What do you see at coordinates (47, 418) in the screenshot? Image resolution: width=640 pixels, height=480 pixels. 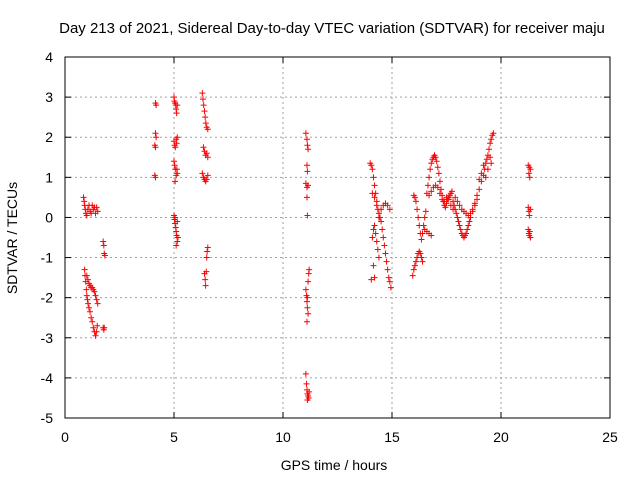 I see `y-tick-label: -5` at bounding box center [47, 418].